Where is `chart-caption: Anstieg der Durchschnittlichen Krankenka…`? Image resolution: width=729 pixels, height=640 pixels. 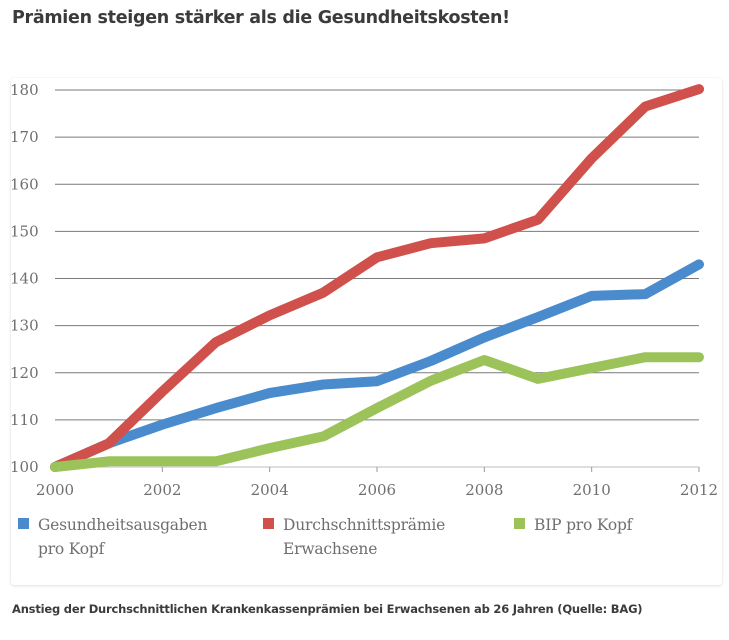 chart-caption: Anstieg der Durchschnittlichen Krankenka… is located at coordinates (327, 609).